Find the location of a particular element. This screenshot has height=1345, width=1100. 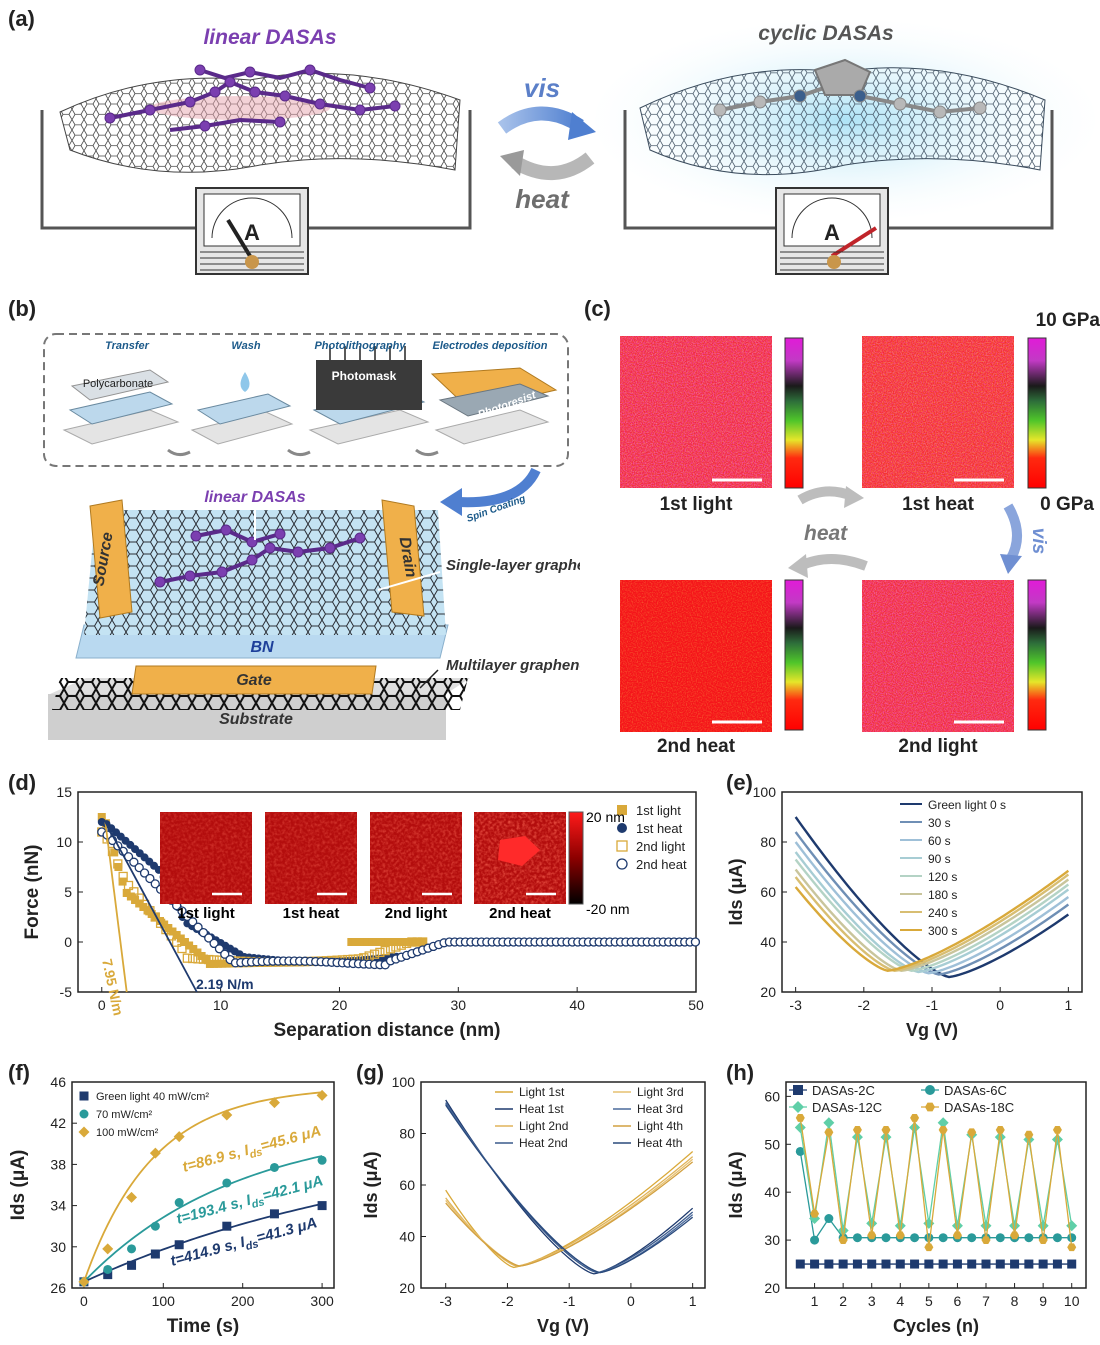

drain-electrode is located at coordinates (403, 558).